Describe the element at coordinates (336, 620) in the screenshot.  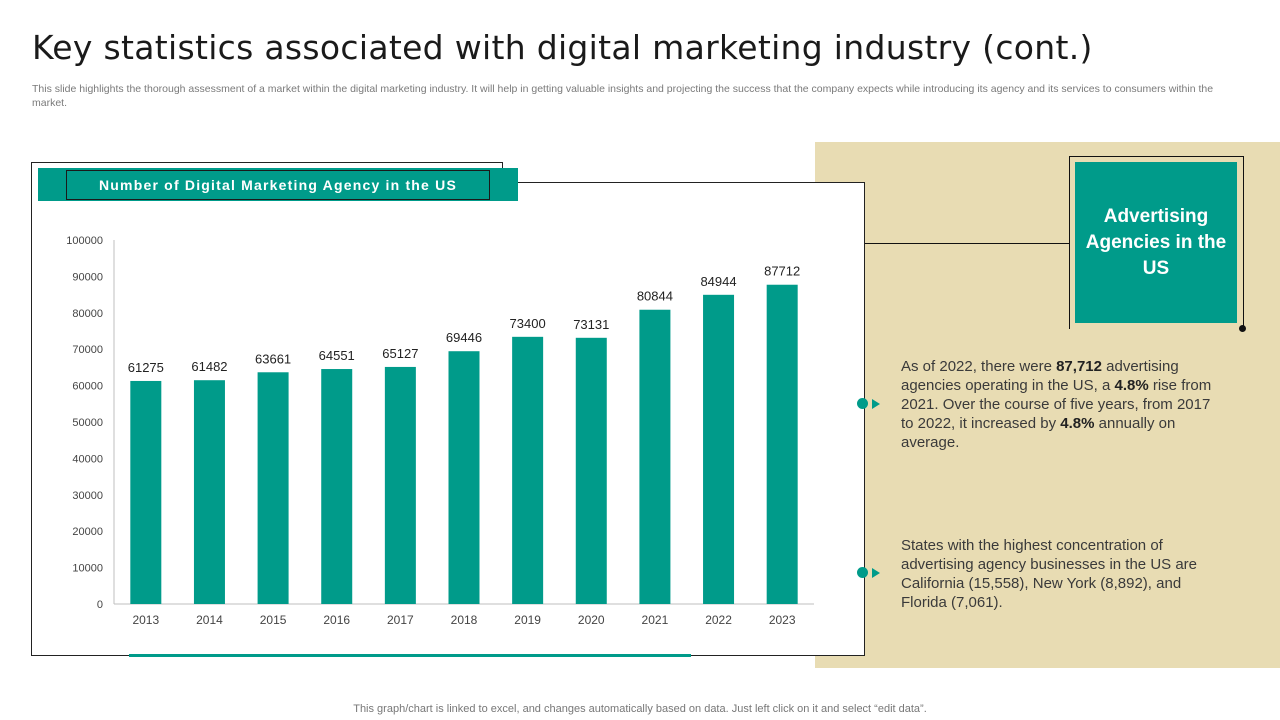
I see `x-tick-label: 2016` at that location.